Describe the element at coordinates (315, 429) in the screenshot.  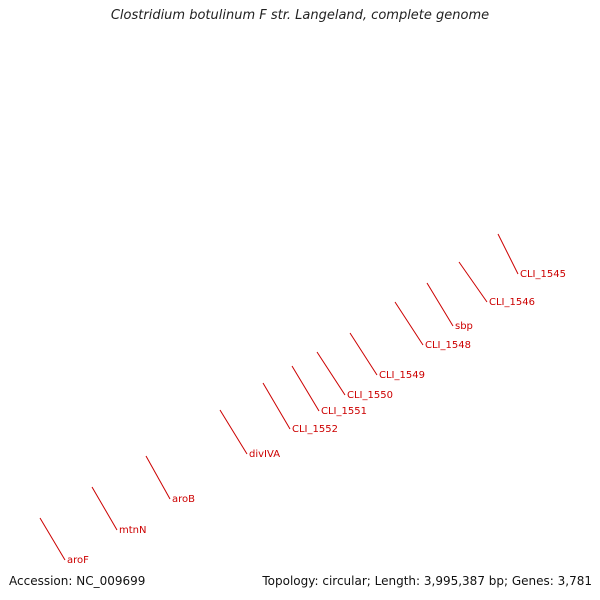
I see `gene-label-cli_1552: CLI_1552` at that location.